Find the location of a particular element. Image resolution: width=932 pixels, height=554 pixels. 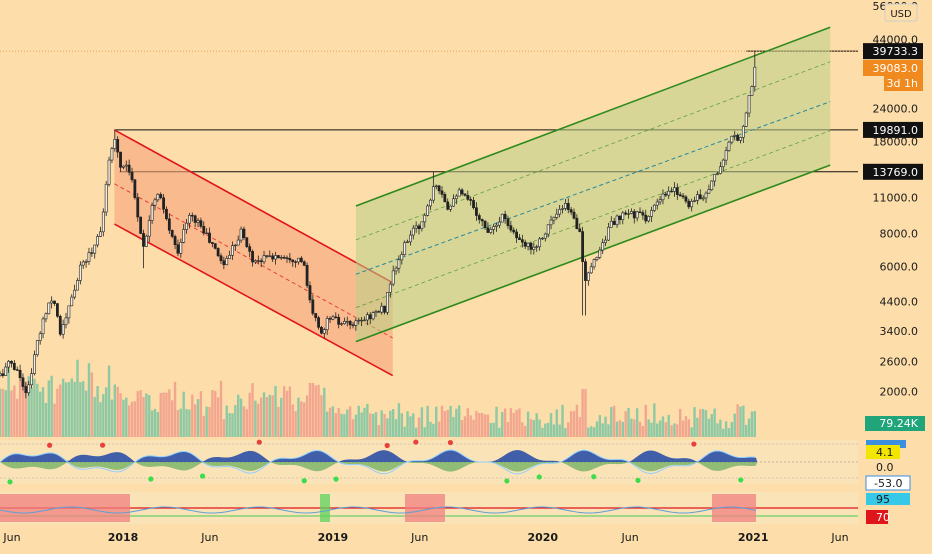

price-tick-label: 4400.0 is located at coordinates (899, 302).